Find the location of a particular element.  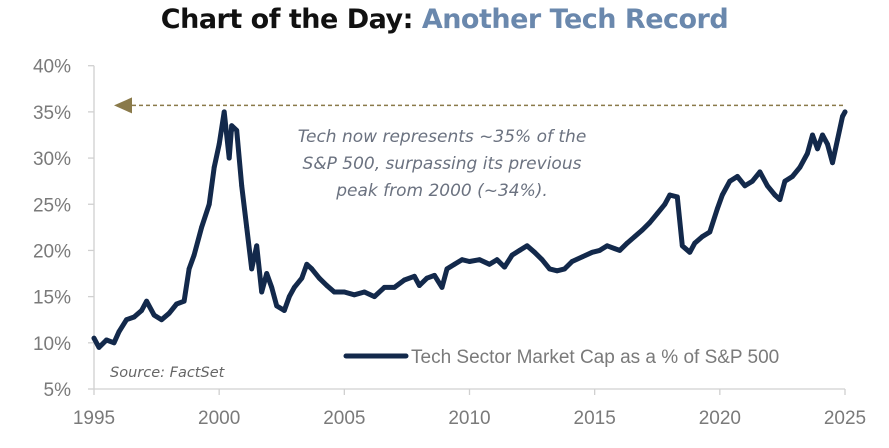

x-axis: 1995 2000 2005 2010 2015 2020 2025 is located at coordinates (469, 408).